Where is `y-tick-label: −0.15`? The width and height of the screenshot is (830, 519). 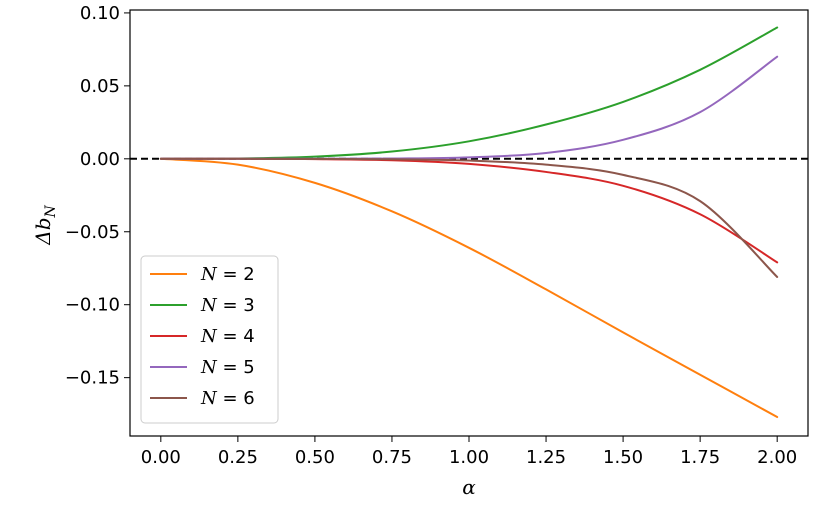 y-tick-label: −0.15 is located at coordinates (92, 378).